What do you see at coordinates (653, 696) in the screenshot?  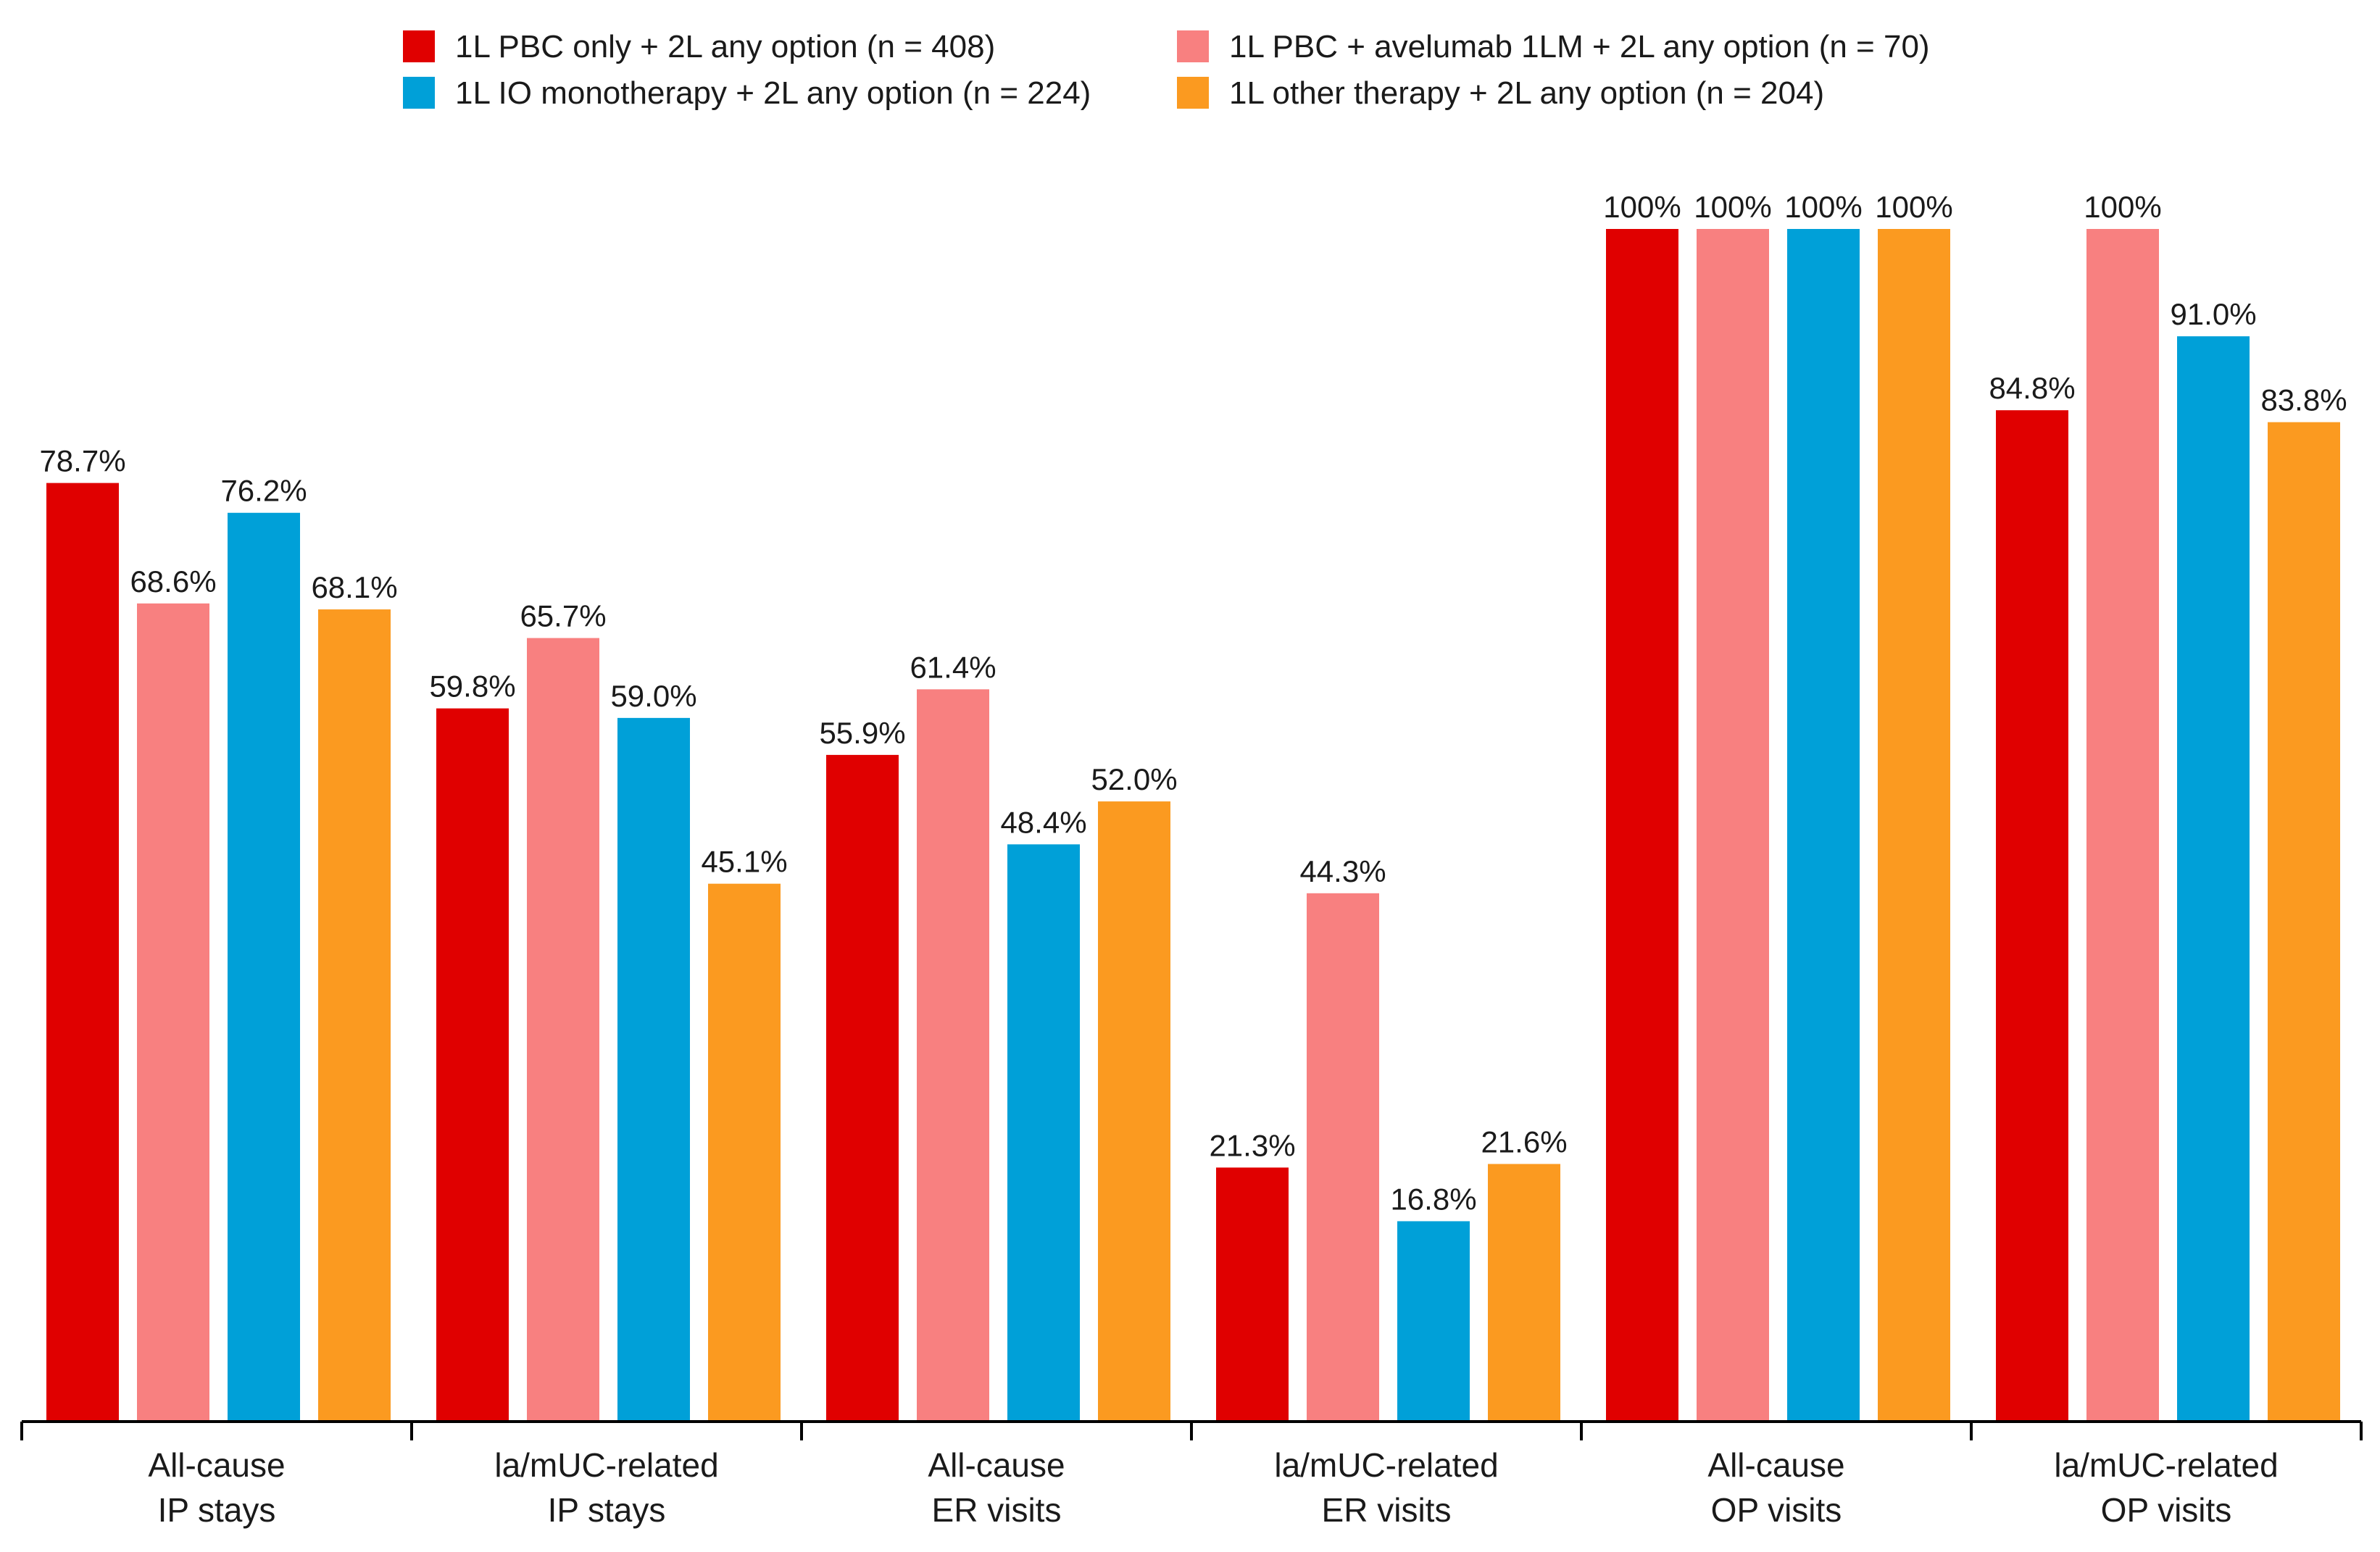 I see `value-label-g2-s3: 59.0%` at bounding box center [653, 696].